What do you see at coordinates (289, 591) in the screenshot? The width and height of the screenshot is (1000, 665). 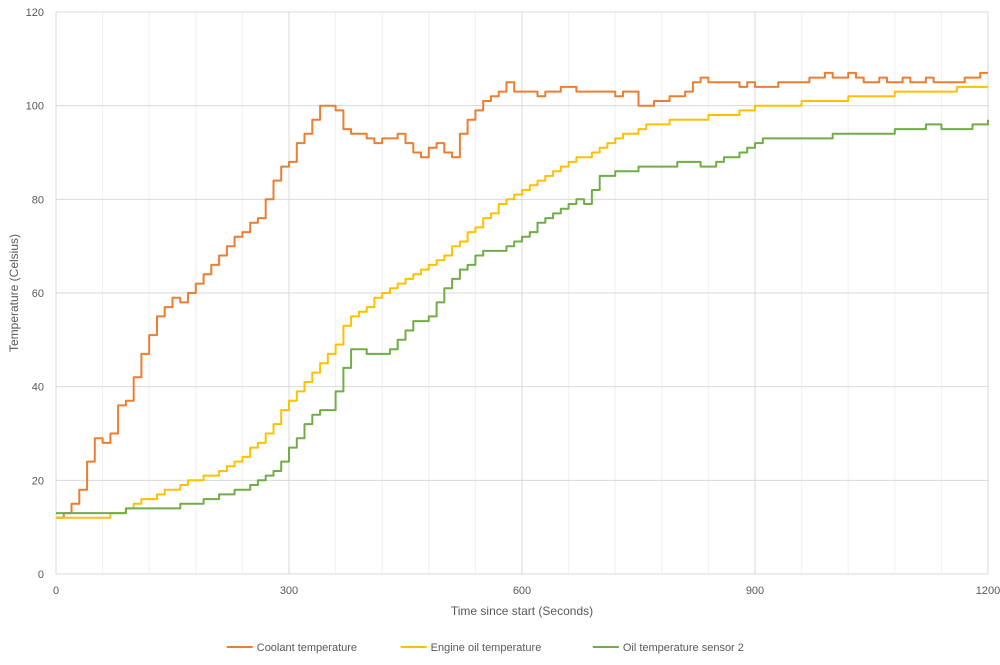 I see `x-tick-label: 300` at bounding box center [289, 591].